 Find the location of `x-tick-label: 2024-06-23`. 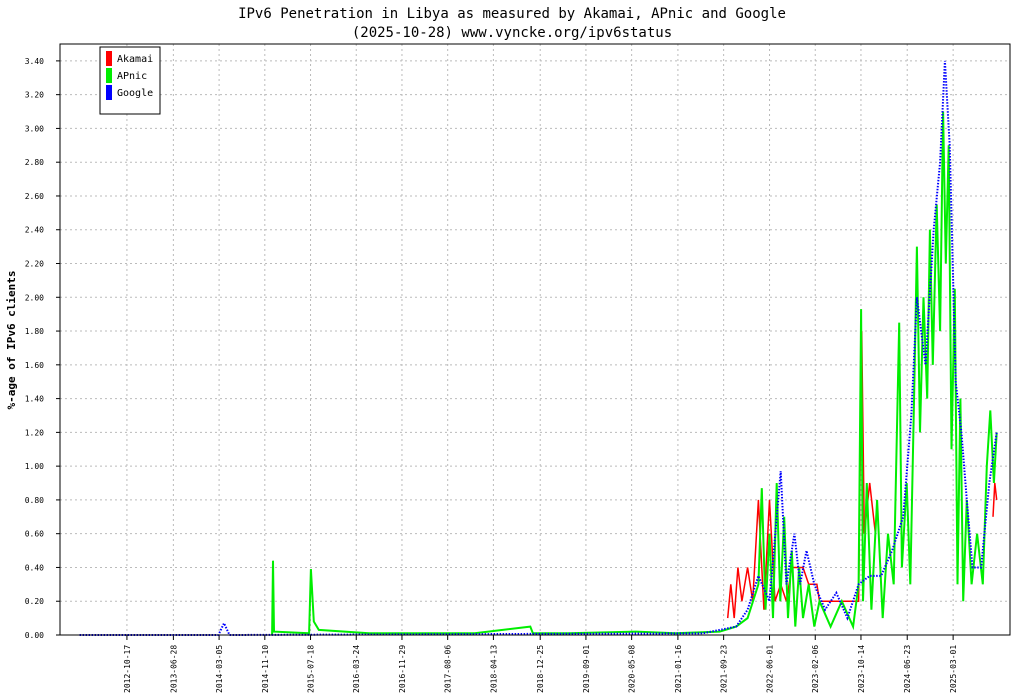

x-tick-label: 2024-06-23 is located at coordinates (907, 669).